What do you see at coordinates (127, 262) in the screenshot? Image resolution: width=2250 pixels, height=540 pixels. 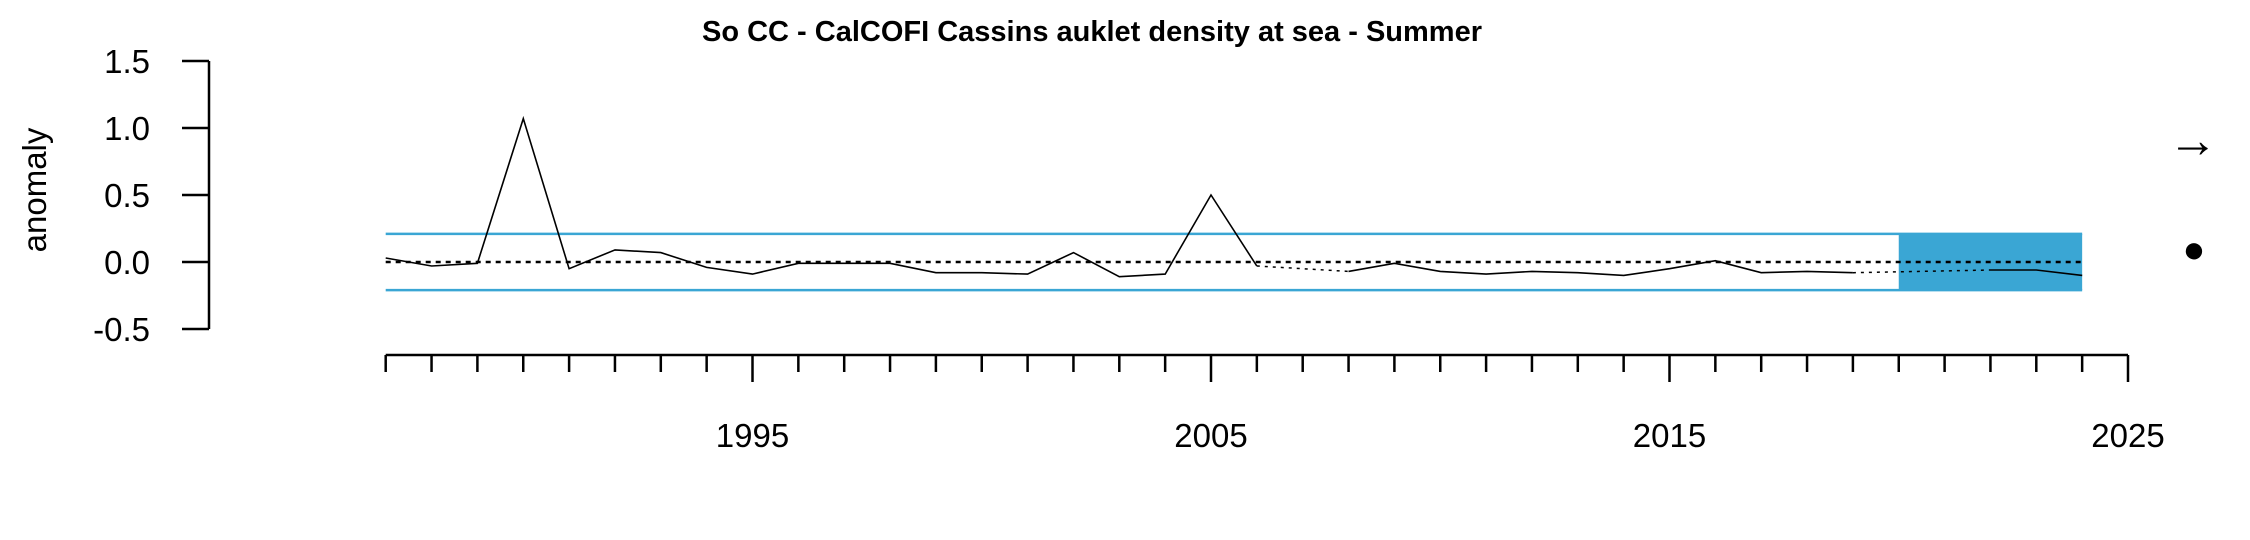 I see `y-tick-label: 0.0` at bounding box center [127, 262].